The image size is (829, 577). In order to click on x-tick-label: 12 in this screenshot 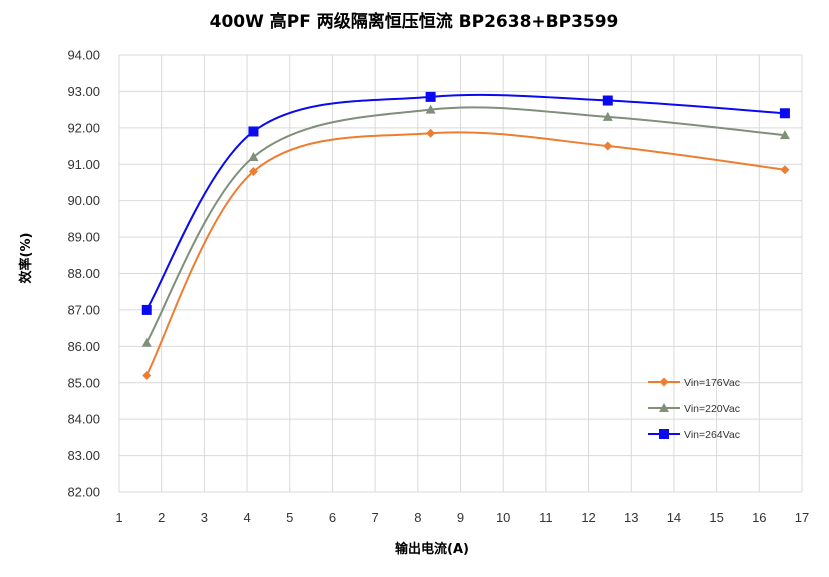, I will do `click(588, 517)`.